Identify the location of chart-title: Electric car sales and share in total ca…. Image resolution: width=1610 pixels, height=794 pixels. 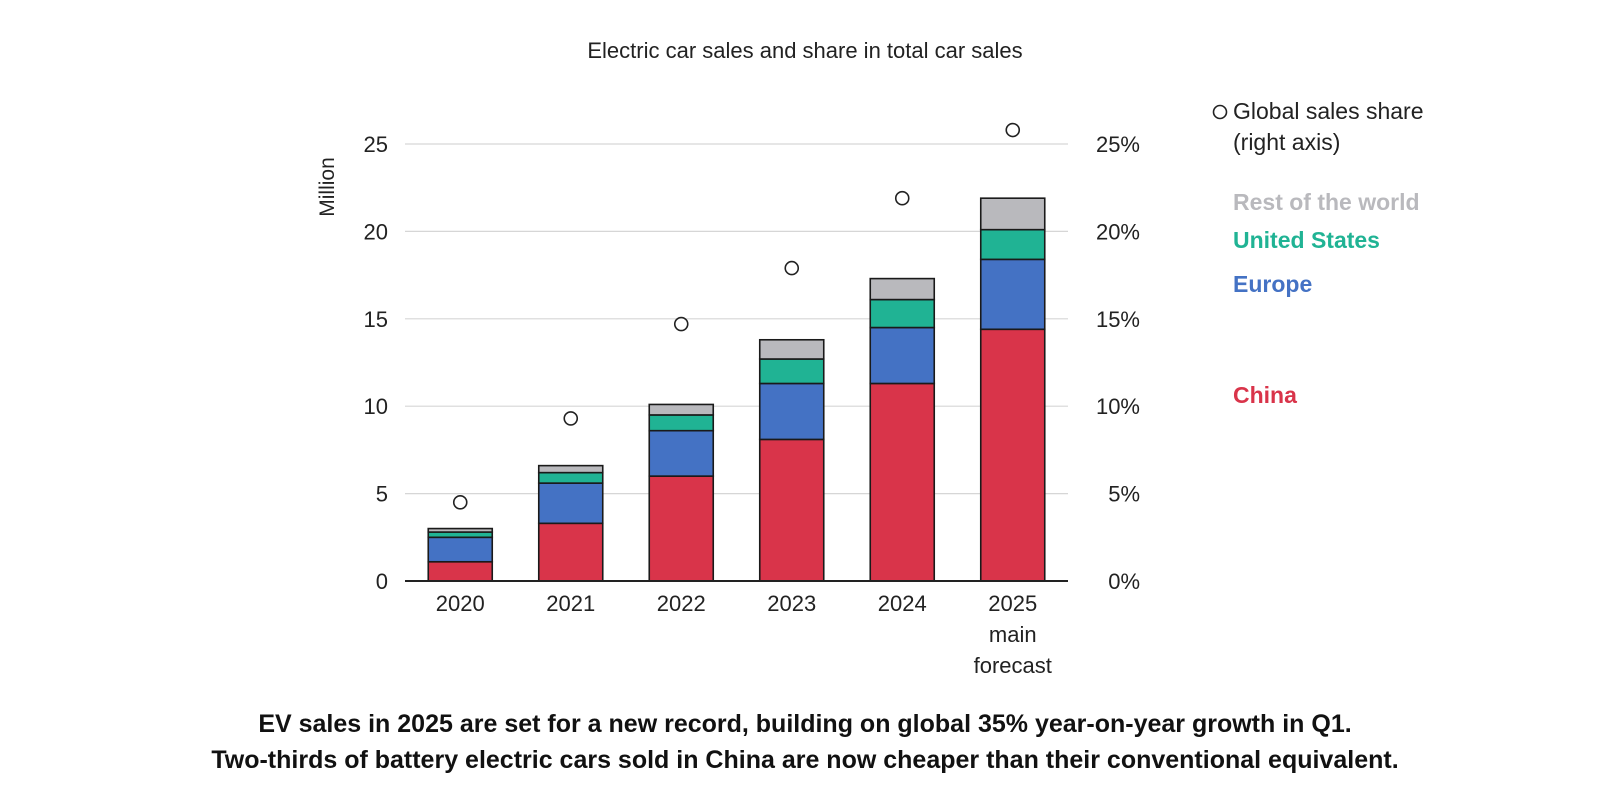
(804, 50).